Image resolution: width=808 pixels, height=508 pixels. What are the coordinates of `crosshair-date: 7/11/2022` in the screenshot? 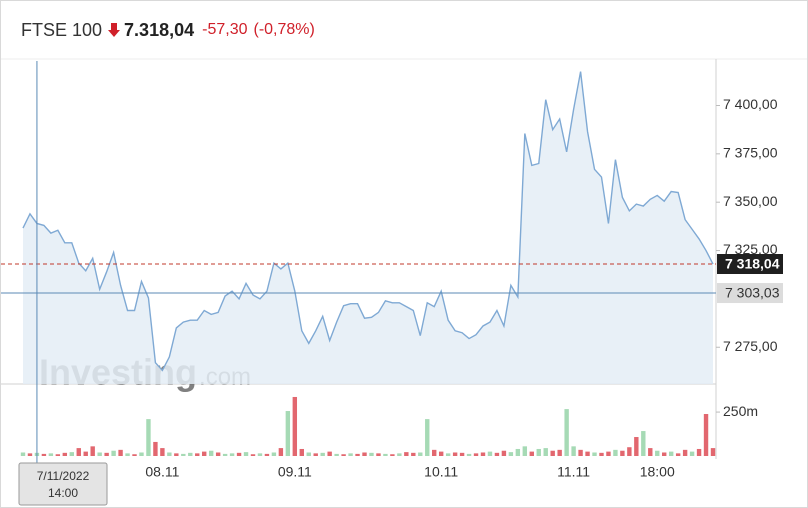 It's located at (63, 476).